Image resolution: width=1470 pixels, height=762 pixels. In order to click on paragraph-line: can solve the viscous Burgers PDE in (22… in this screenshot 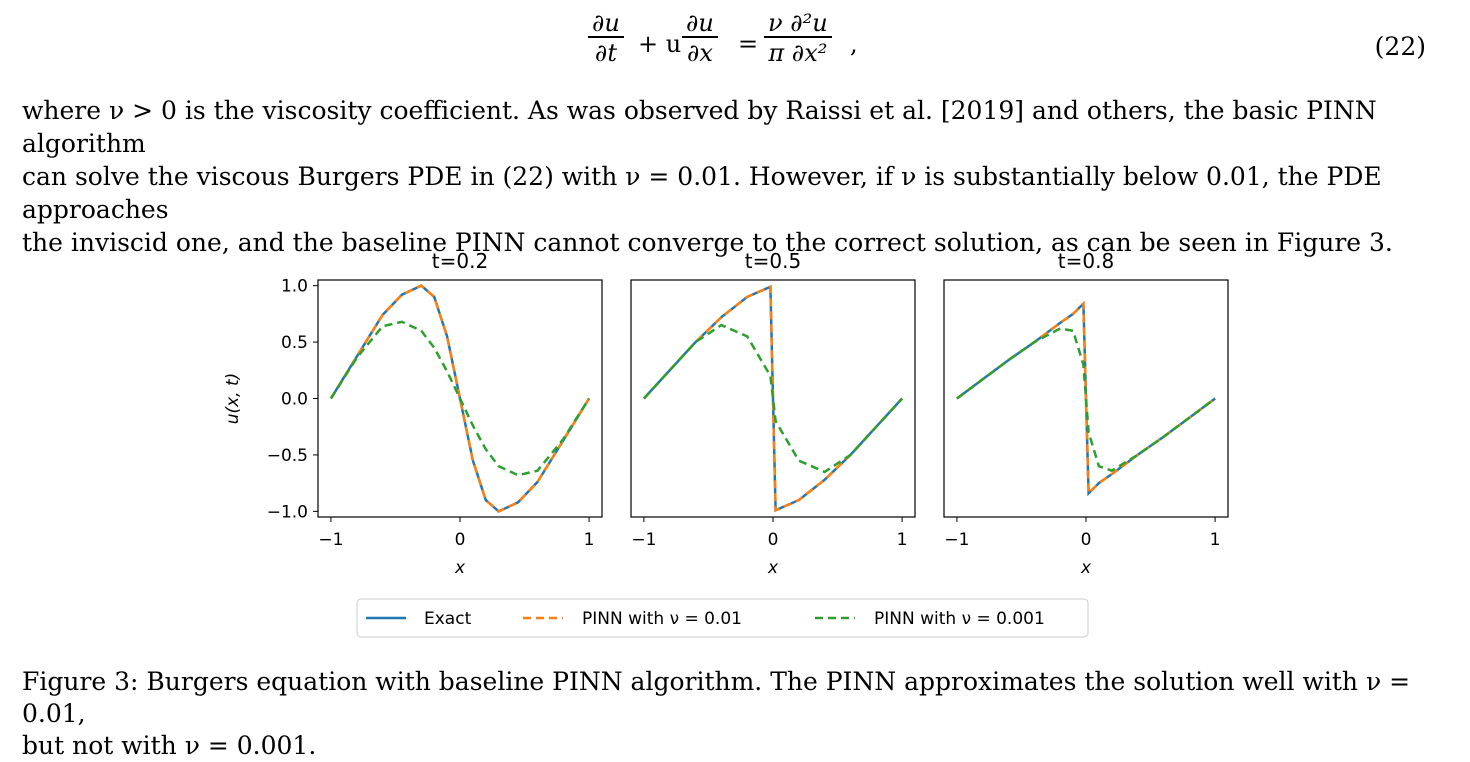, I will do `click(702, 193)`.